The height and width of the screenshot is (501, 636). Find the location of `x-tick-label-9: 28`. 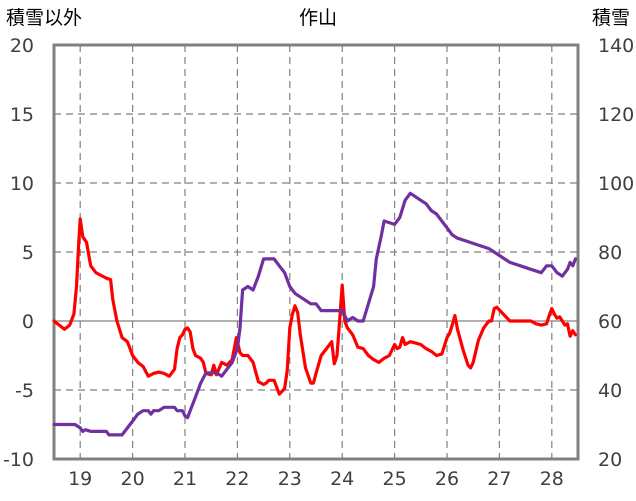

x-tick-label-9: 28 is located at coordinates (552, 479).